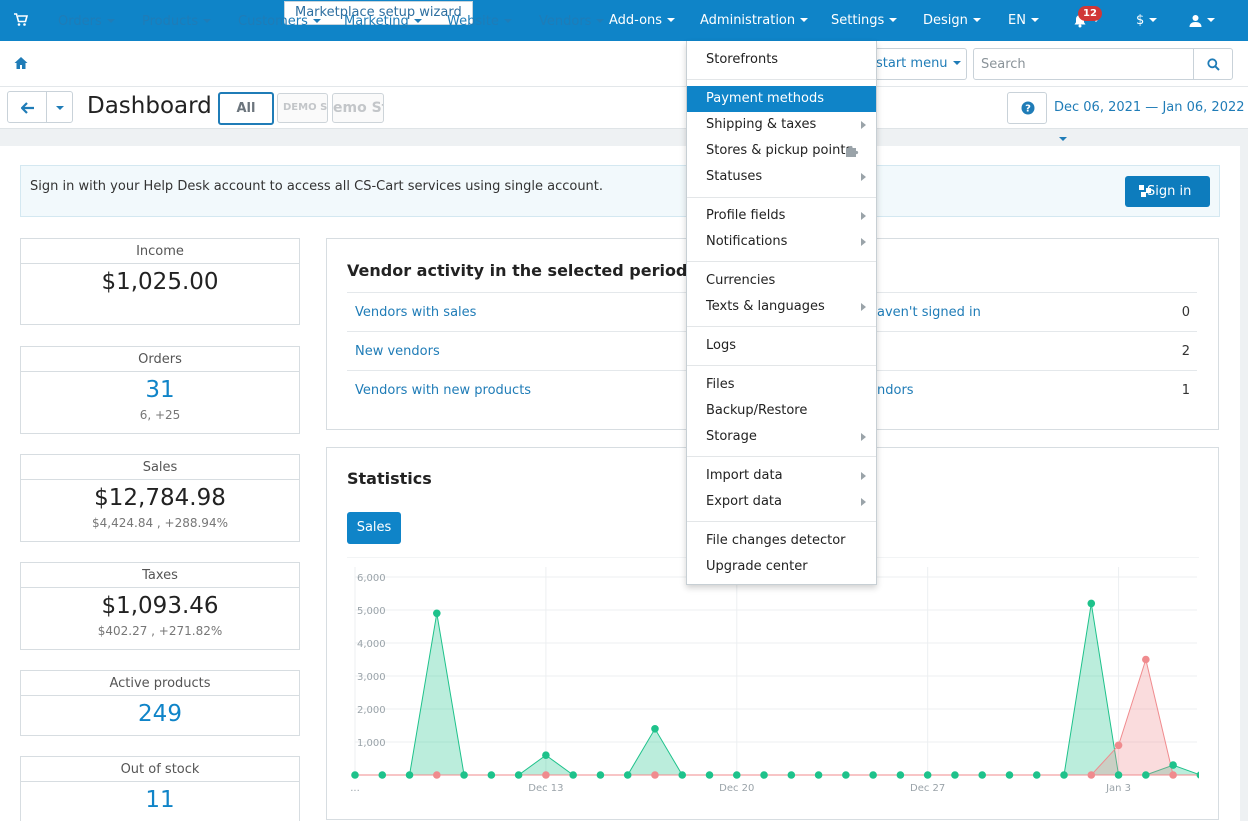 This screenshot has width=1248, height=821. I want to click on kpi-out-of-stock: Out of stock 11, so click(160, 788).